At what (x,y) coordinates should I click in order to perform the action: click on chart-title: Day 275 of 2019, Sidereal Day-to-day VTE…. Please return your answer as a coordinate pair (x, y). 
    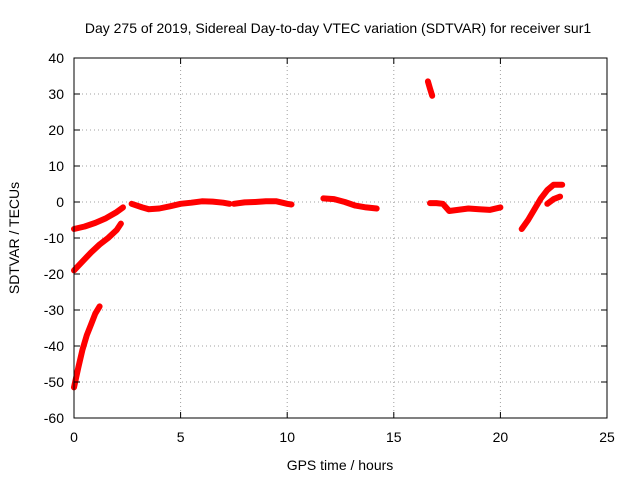
    Looking at the image, I should click on (338, 28).